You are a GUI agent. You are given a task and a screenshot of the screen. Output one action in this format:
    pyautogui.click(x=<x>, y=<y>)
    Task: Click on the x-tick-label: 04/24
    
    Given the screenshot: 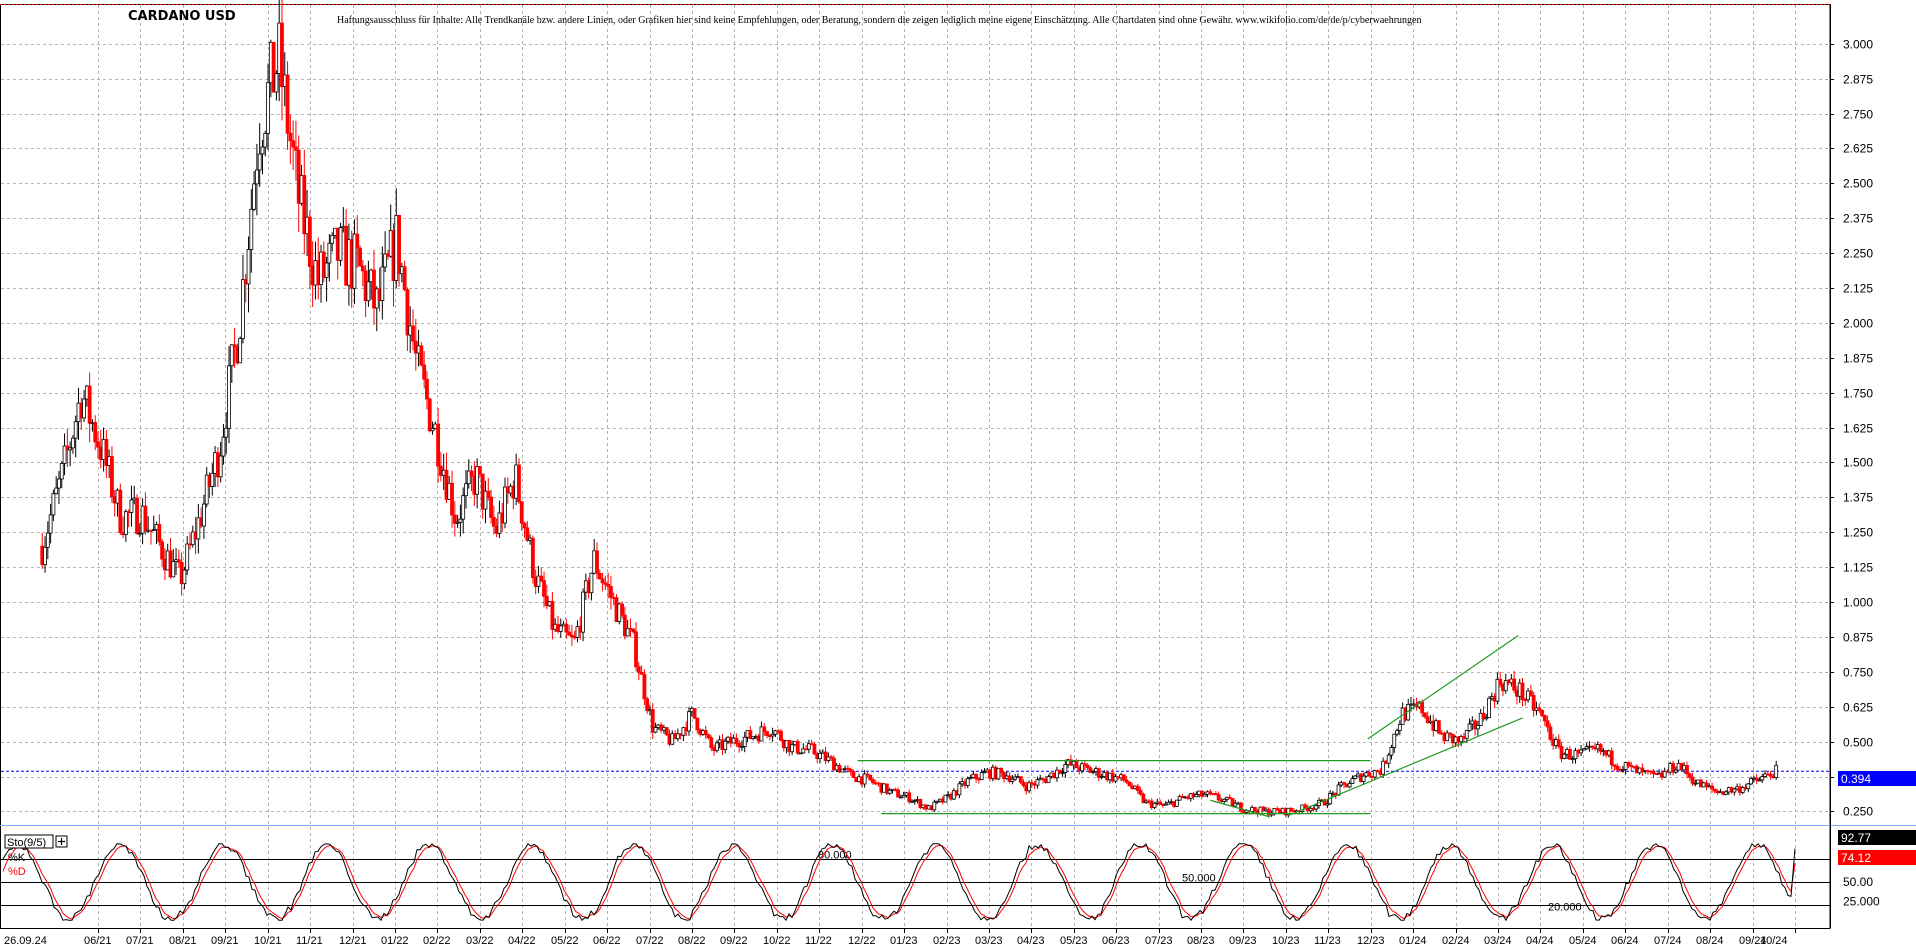 What is the action you would take?
    pyautogui.click(x=1540, y=941)
    